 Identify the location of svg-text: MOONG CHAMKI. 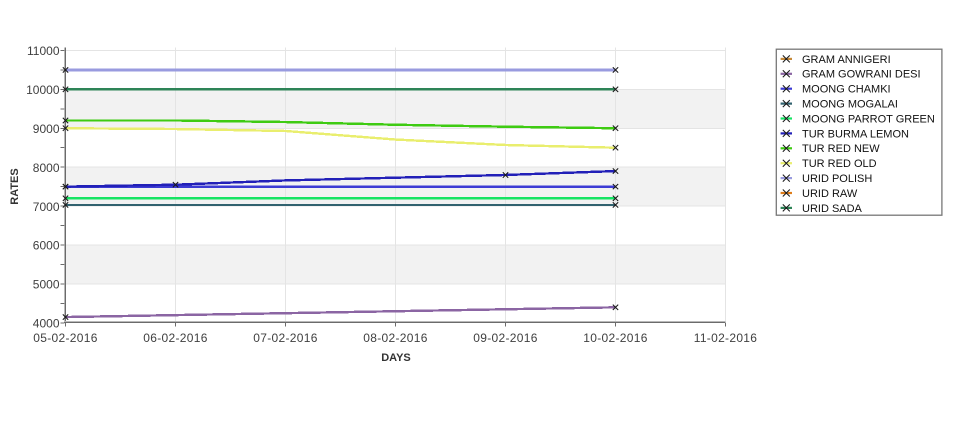
(846, 90).